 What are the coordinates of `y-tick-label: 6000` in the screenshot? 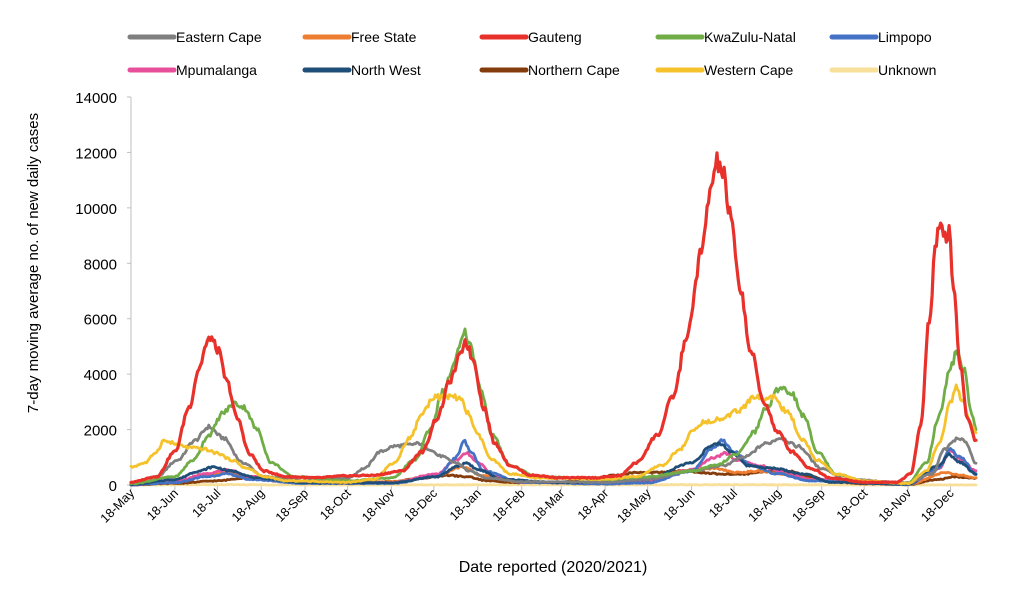 It's located at (100, 320).